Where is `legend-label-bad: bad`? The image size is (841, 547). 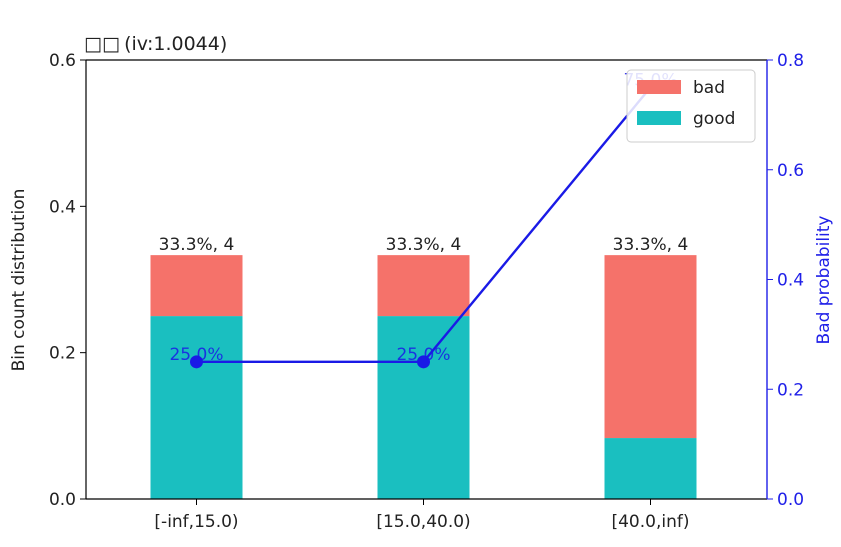
legend-label-bad: bad is located at coordinates (709, 88).